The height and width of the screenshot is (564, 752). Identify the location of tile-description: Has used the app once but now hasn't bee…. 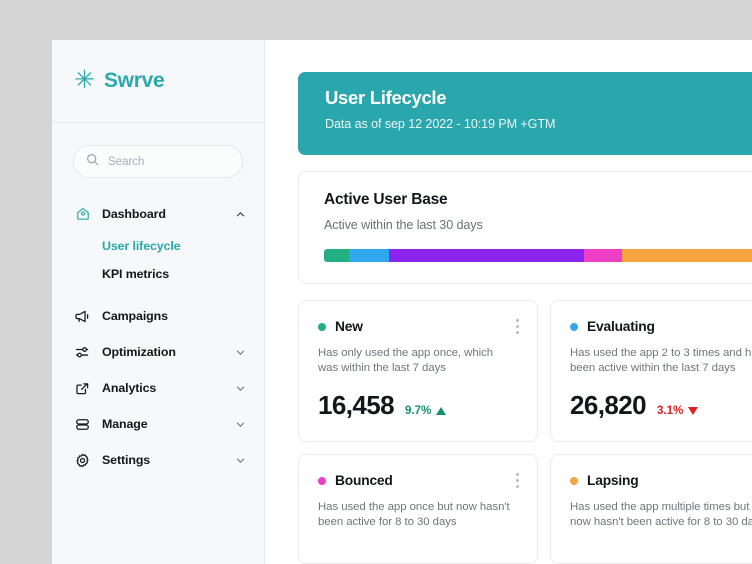
(414, 515).